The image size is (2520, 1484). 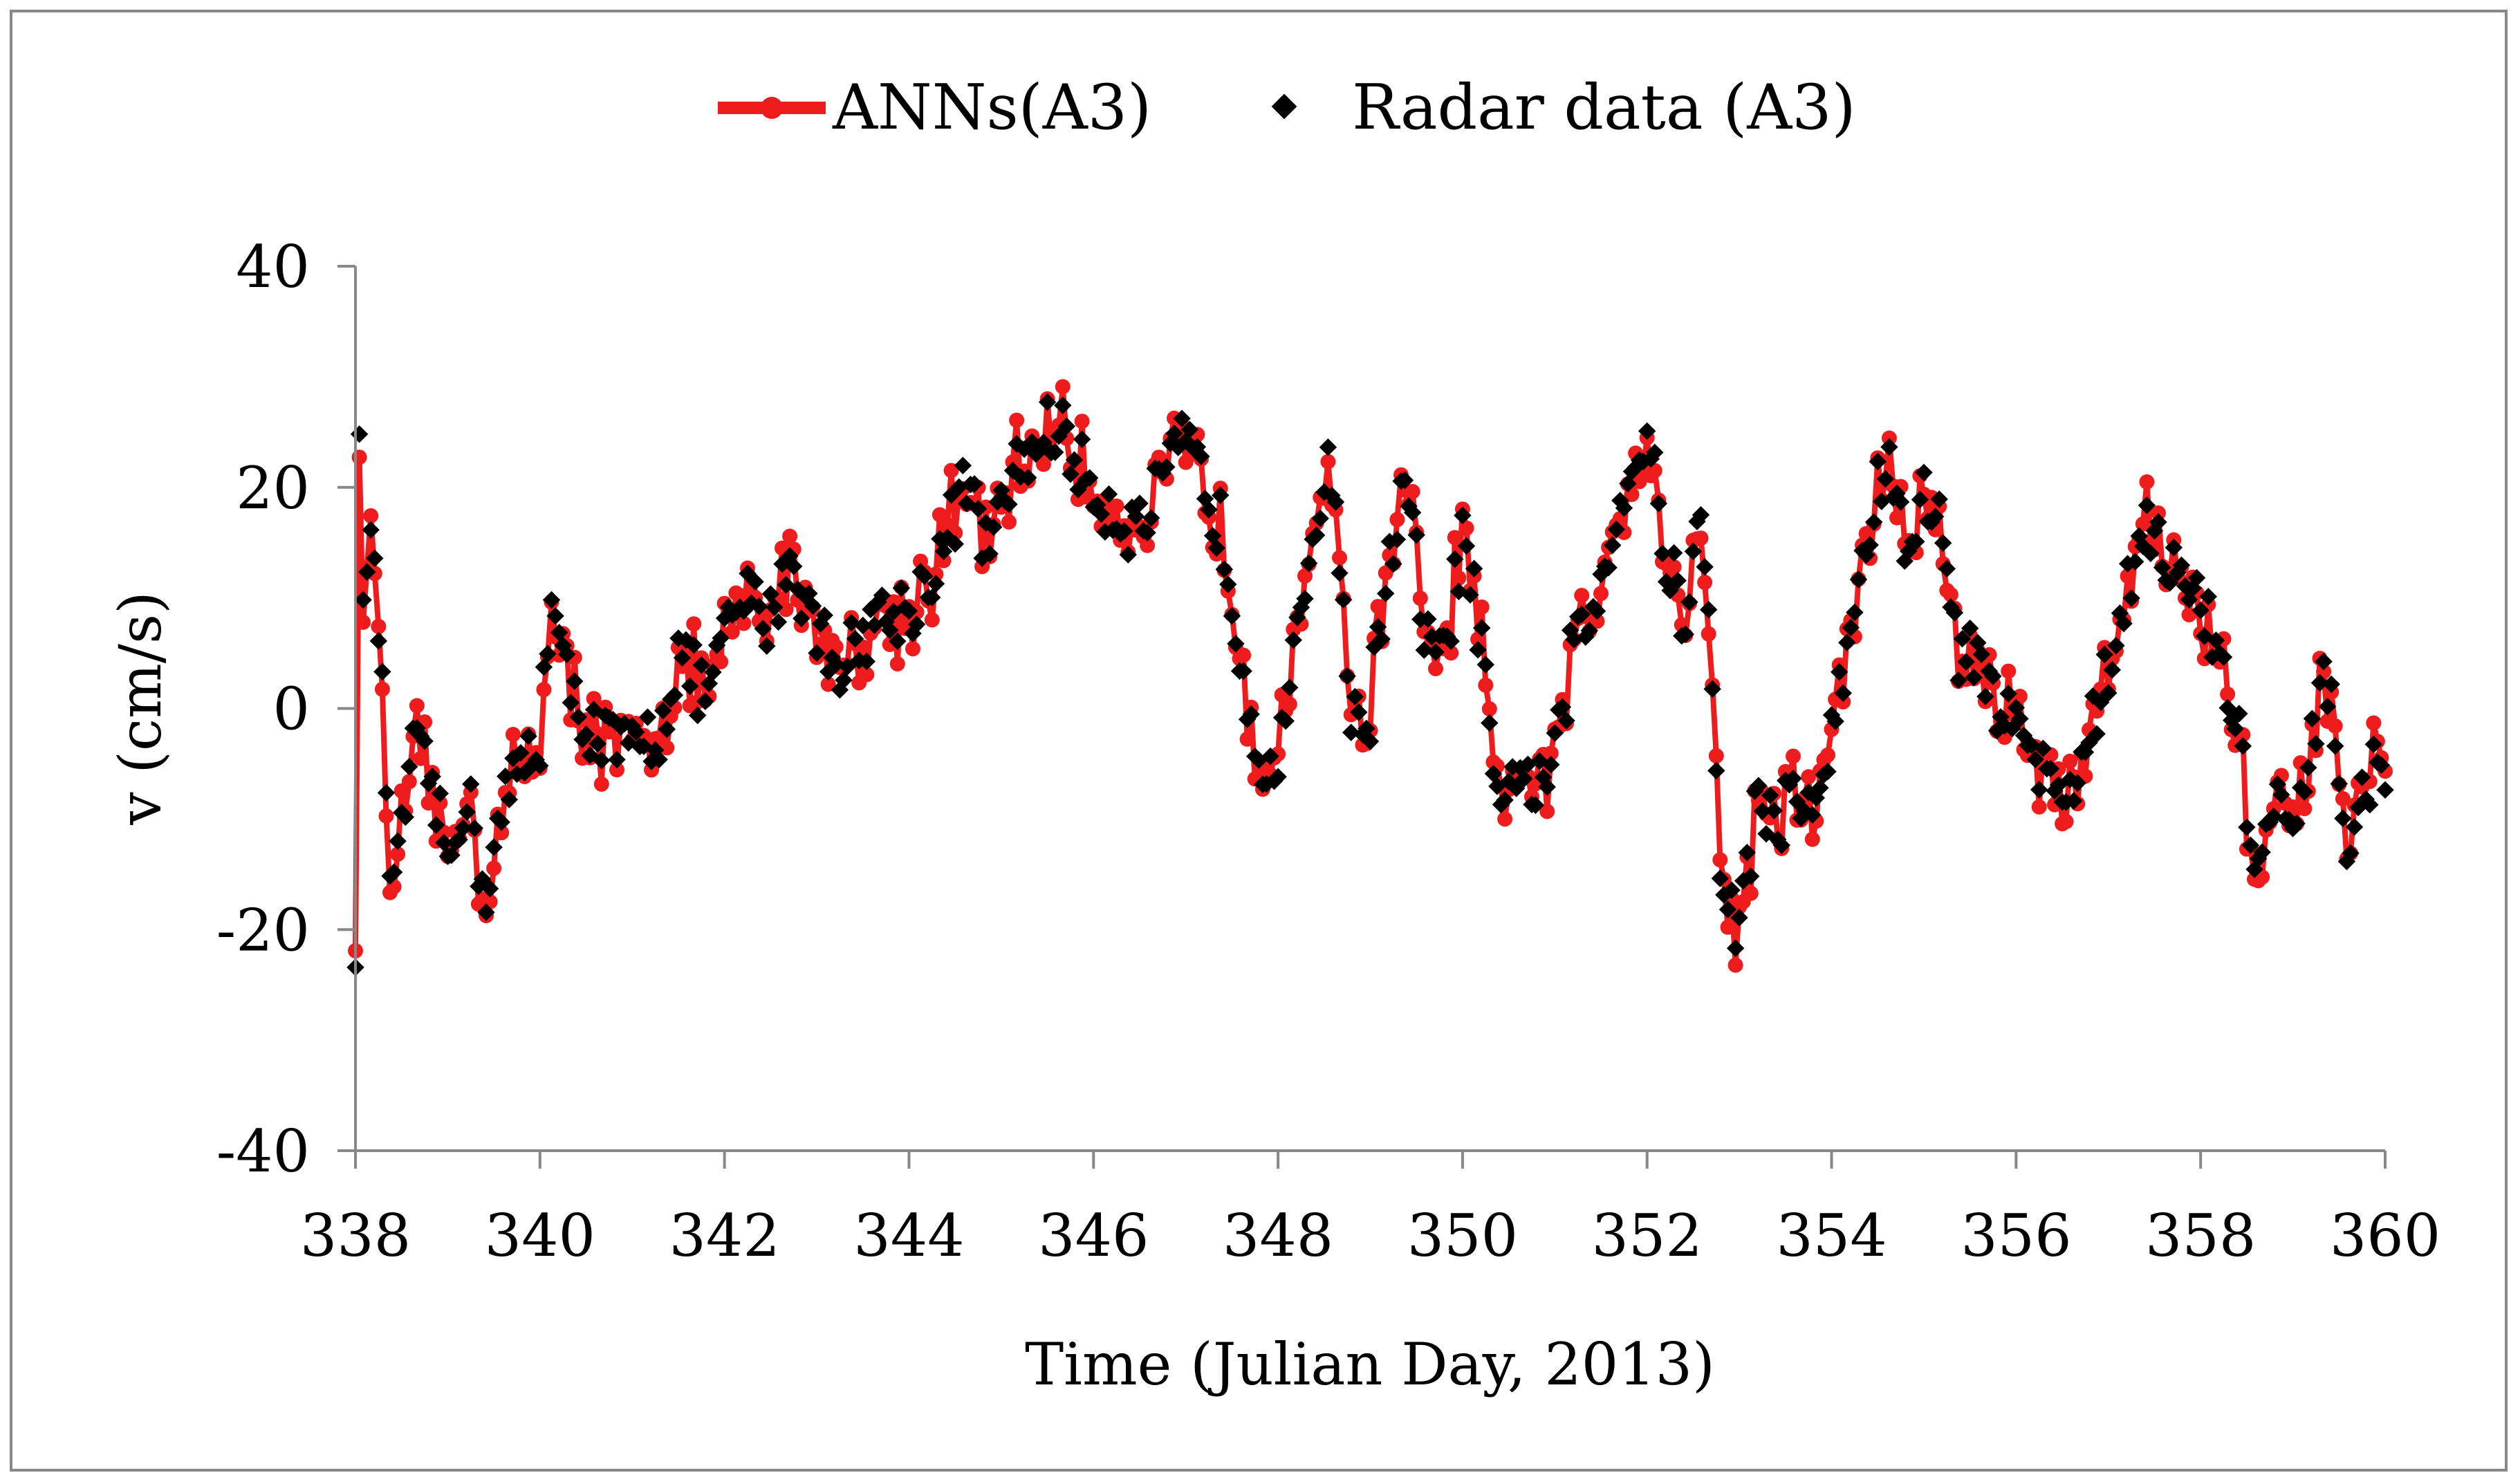 What do you see at coordinates (291, 709) in the screenshot?
I see `y-tick-label: 0` at bounding box center [291, 709].